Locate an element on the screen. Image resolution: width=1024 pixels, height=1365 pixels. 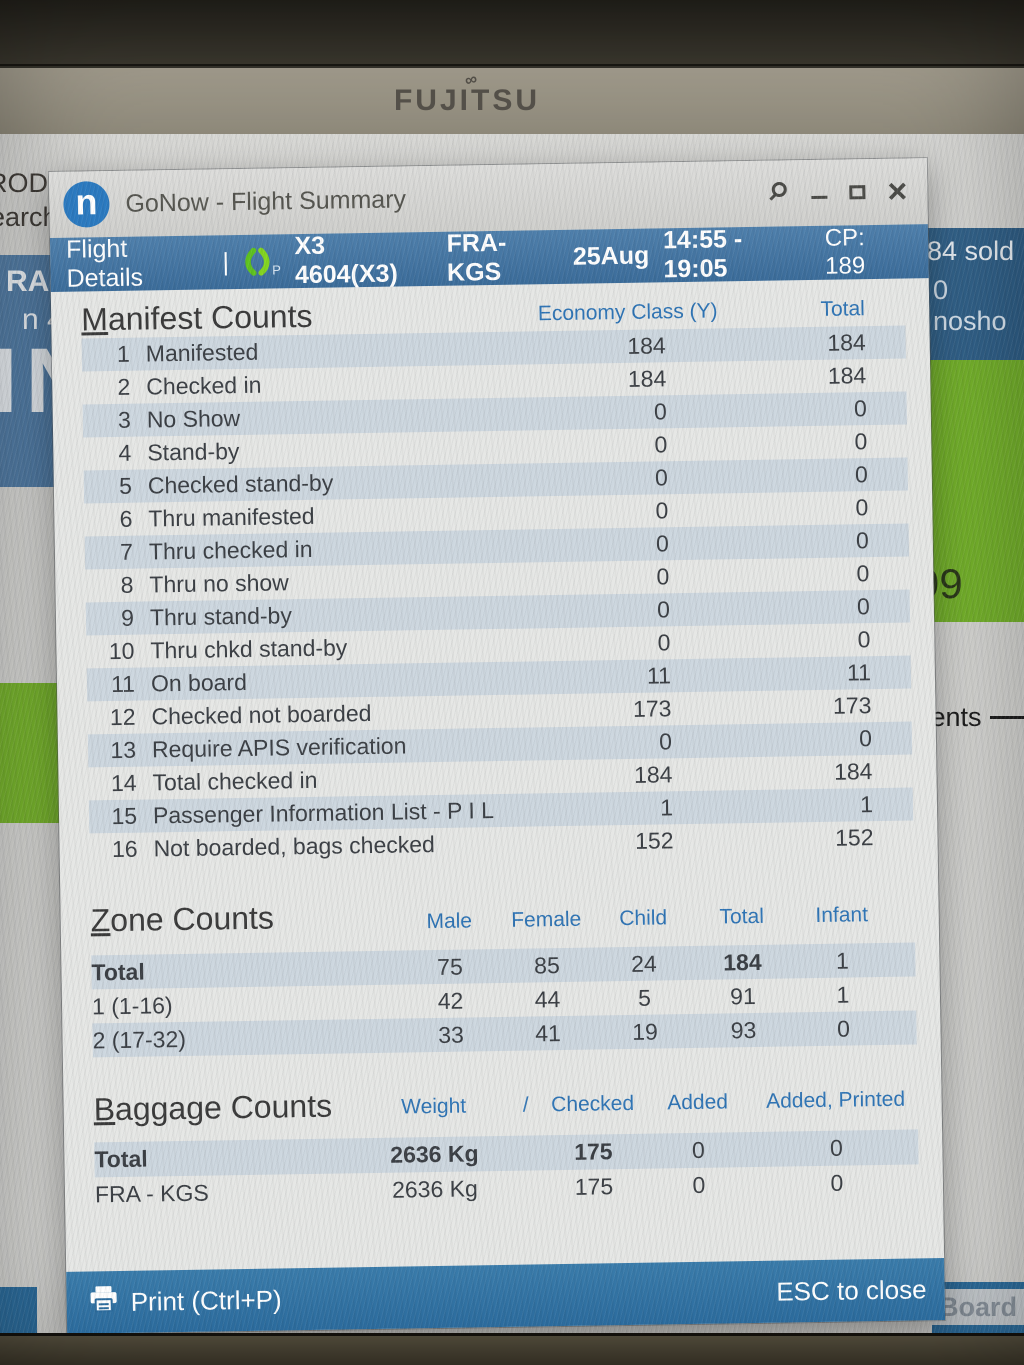
dialog-title: GoNow - Flight Summary is located at coordinates (266, 201).